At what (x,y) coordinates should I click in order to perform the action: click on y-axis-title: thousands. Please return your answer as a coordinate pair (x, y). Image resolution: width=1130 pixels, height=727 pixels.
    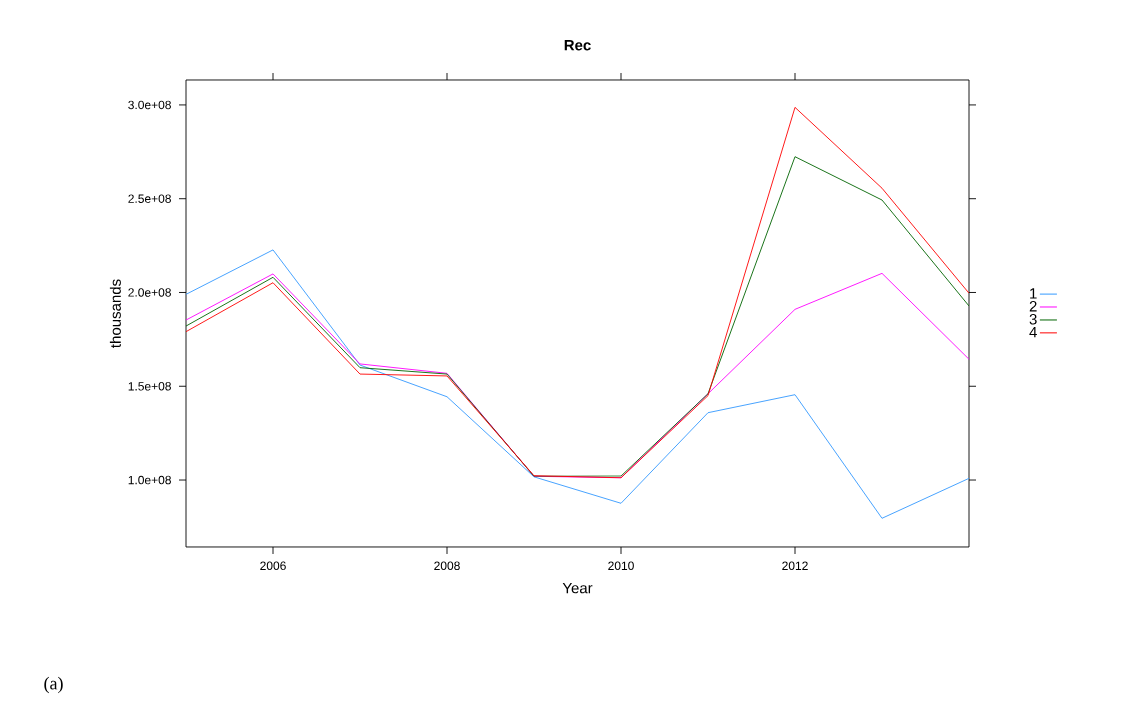
    Looking at the image, I should click on (115, 313).